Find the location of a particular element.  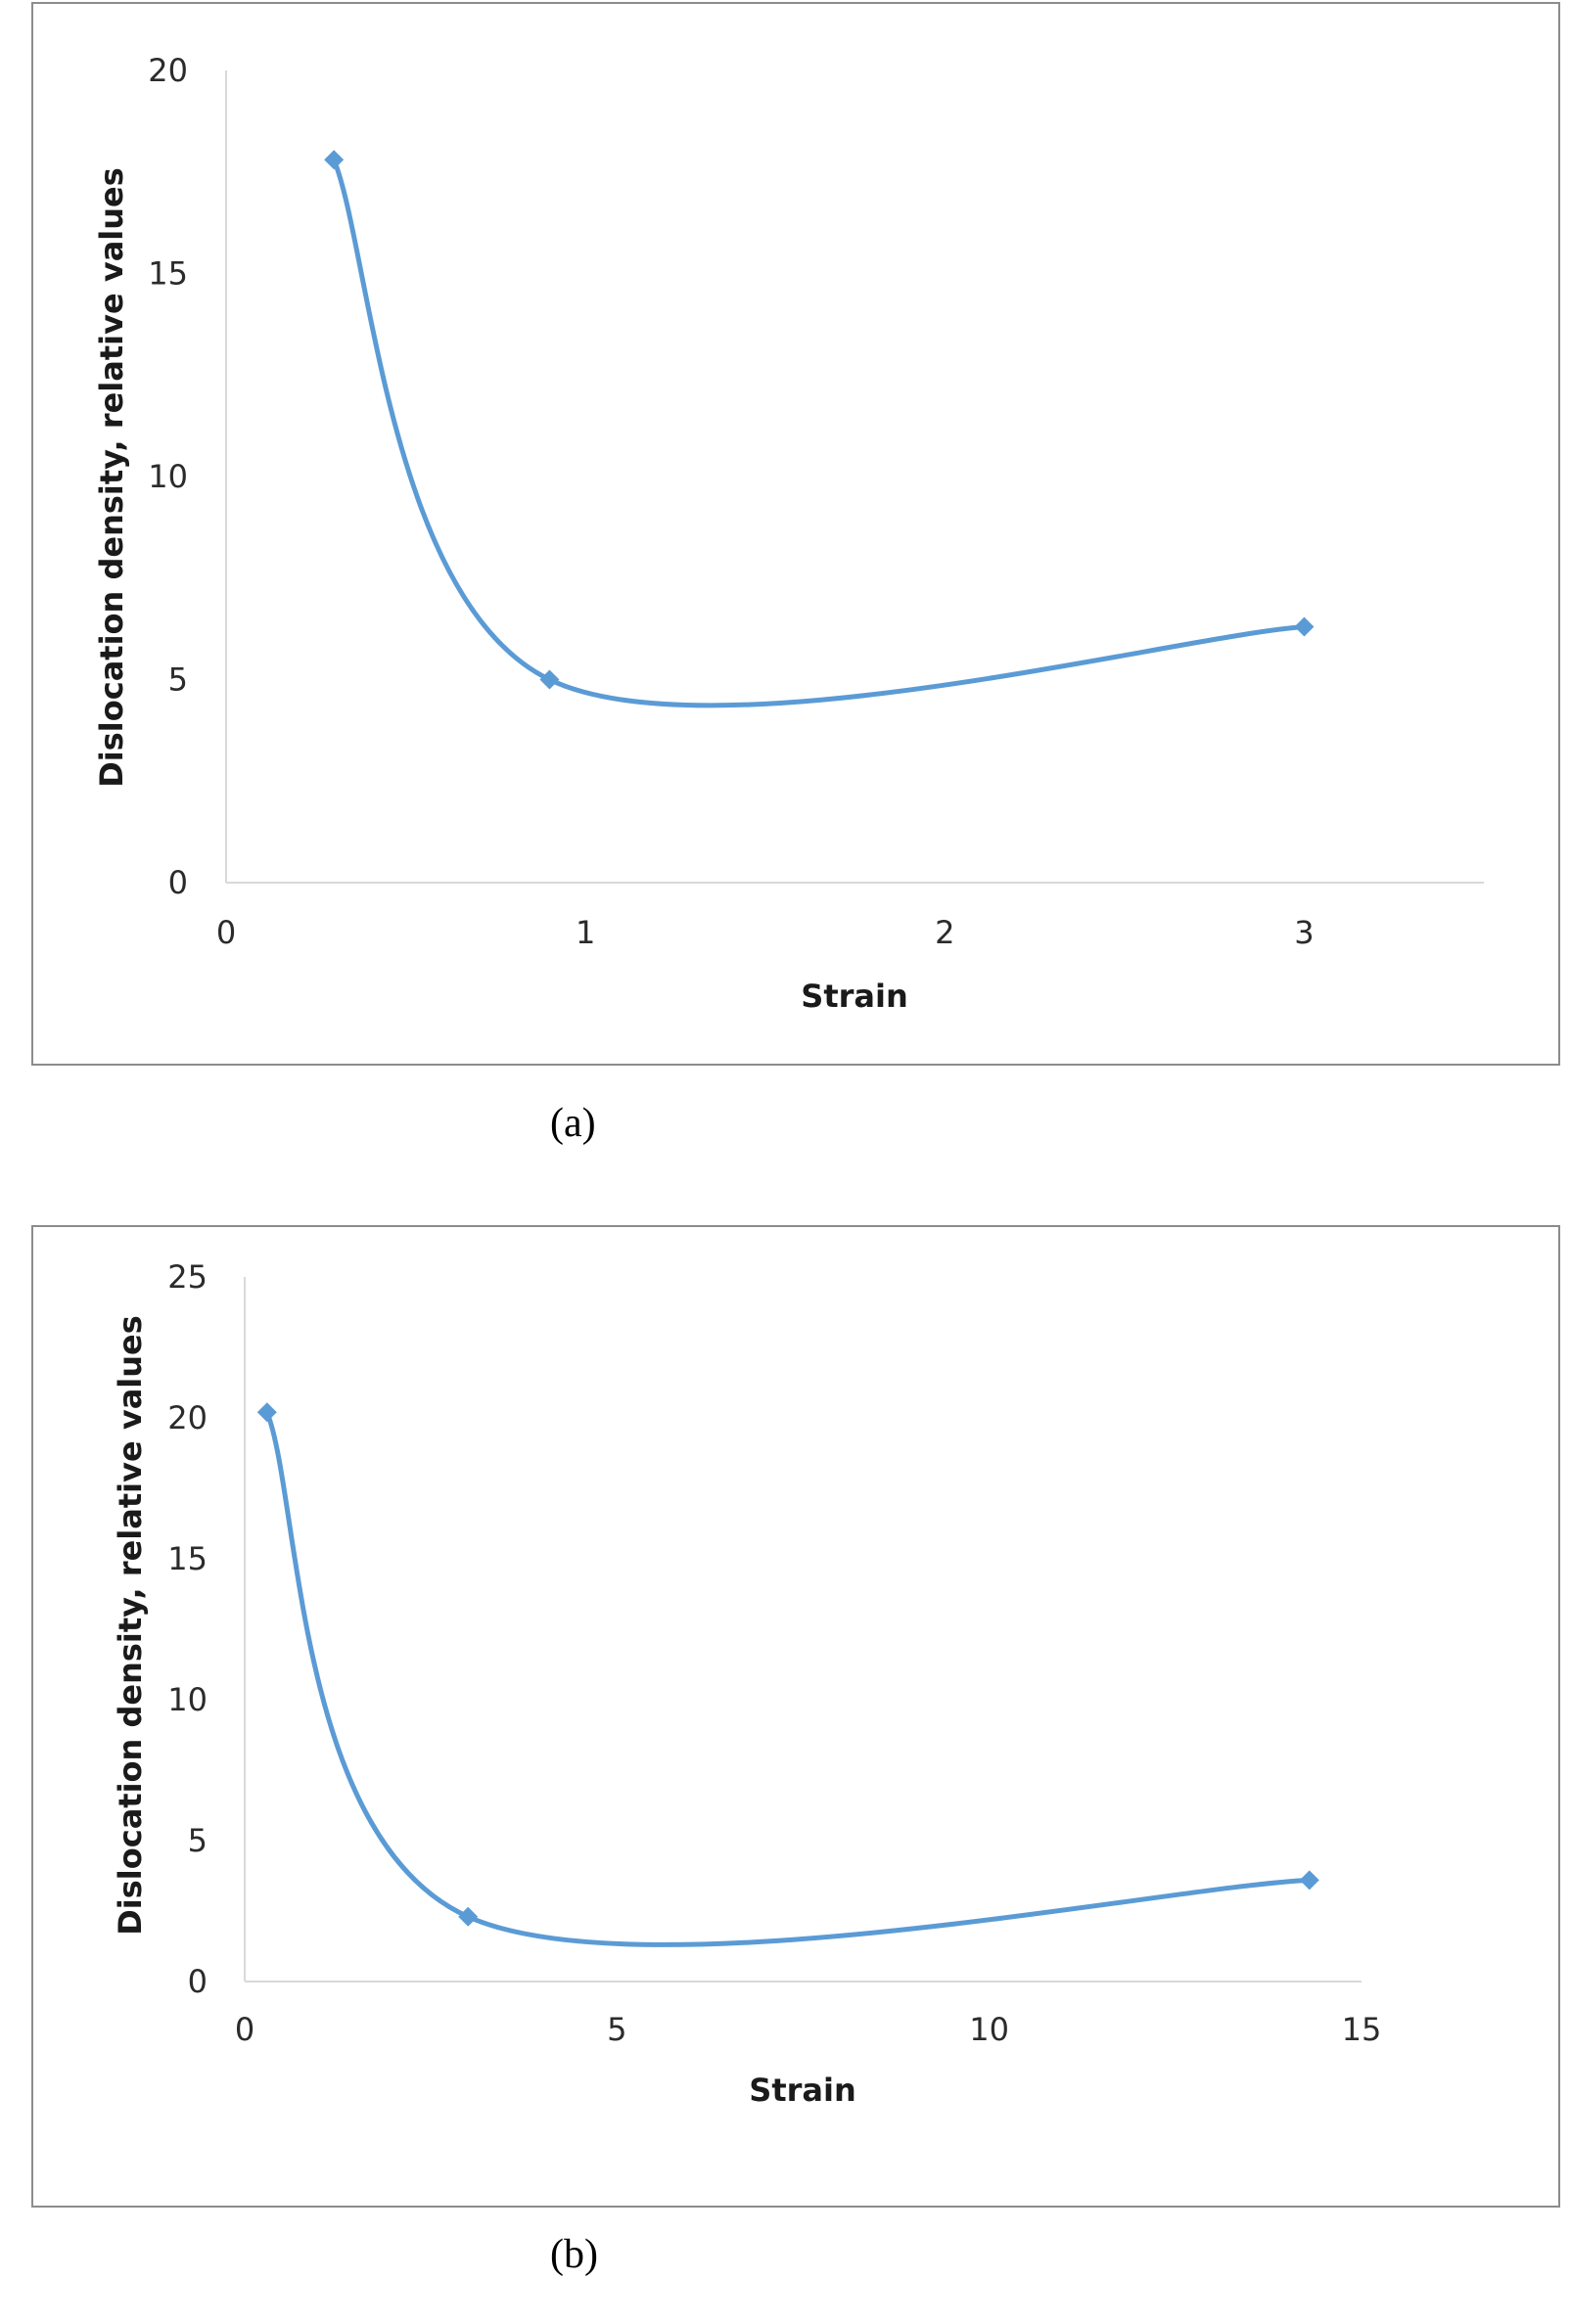

chart-a-markers is located at coordinates (819, 420).